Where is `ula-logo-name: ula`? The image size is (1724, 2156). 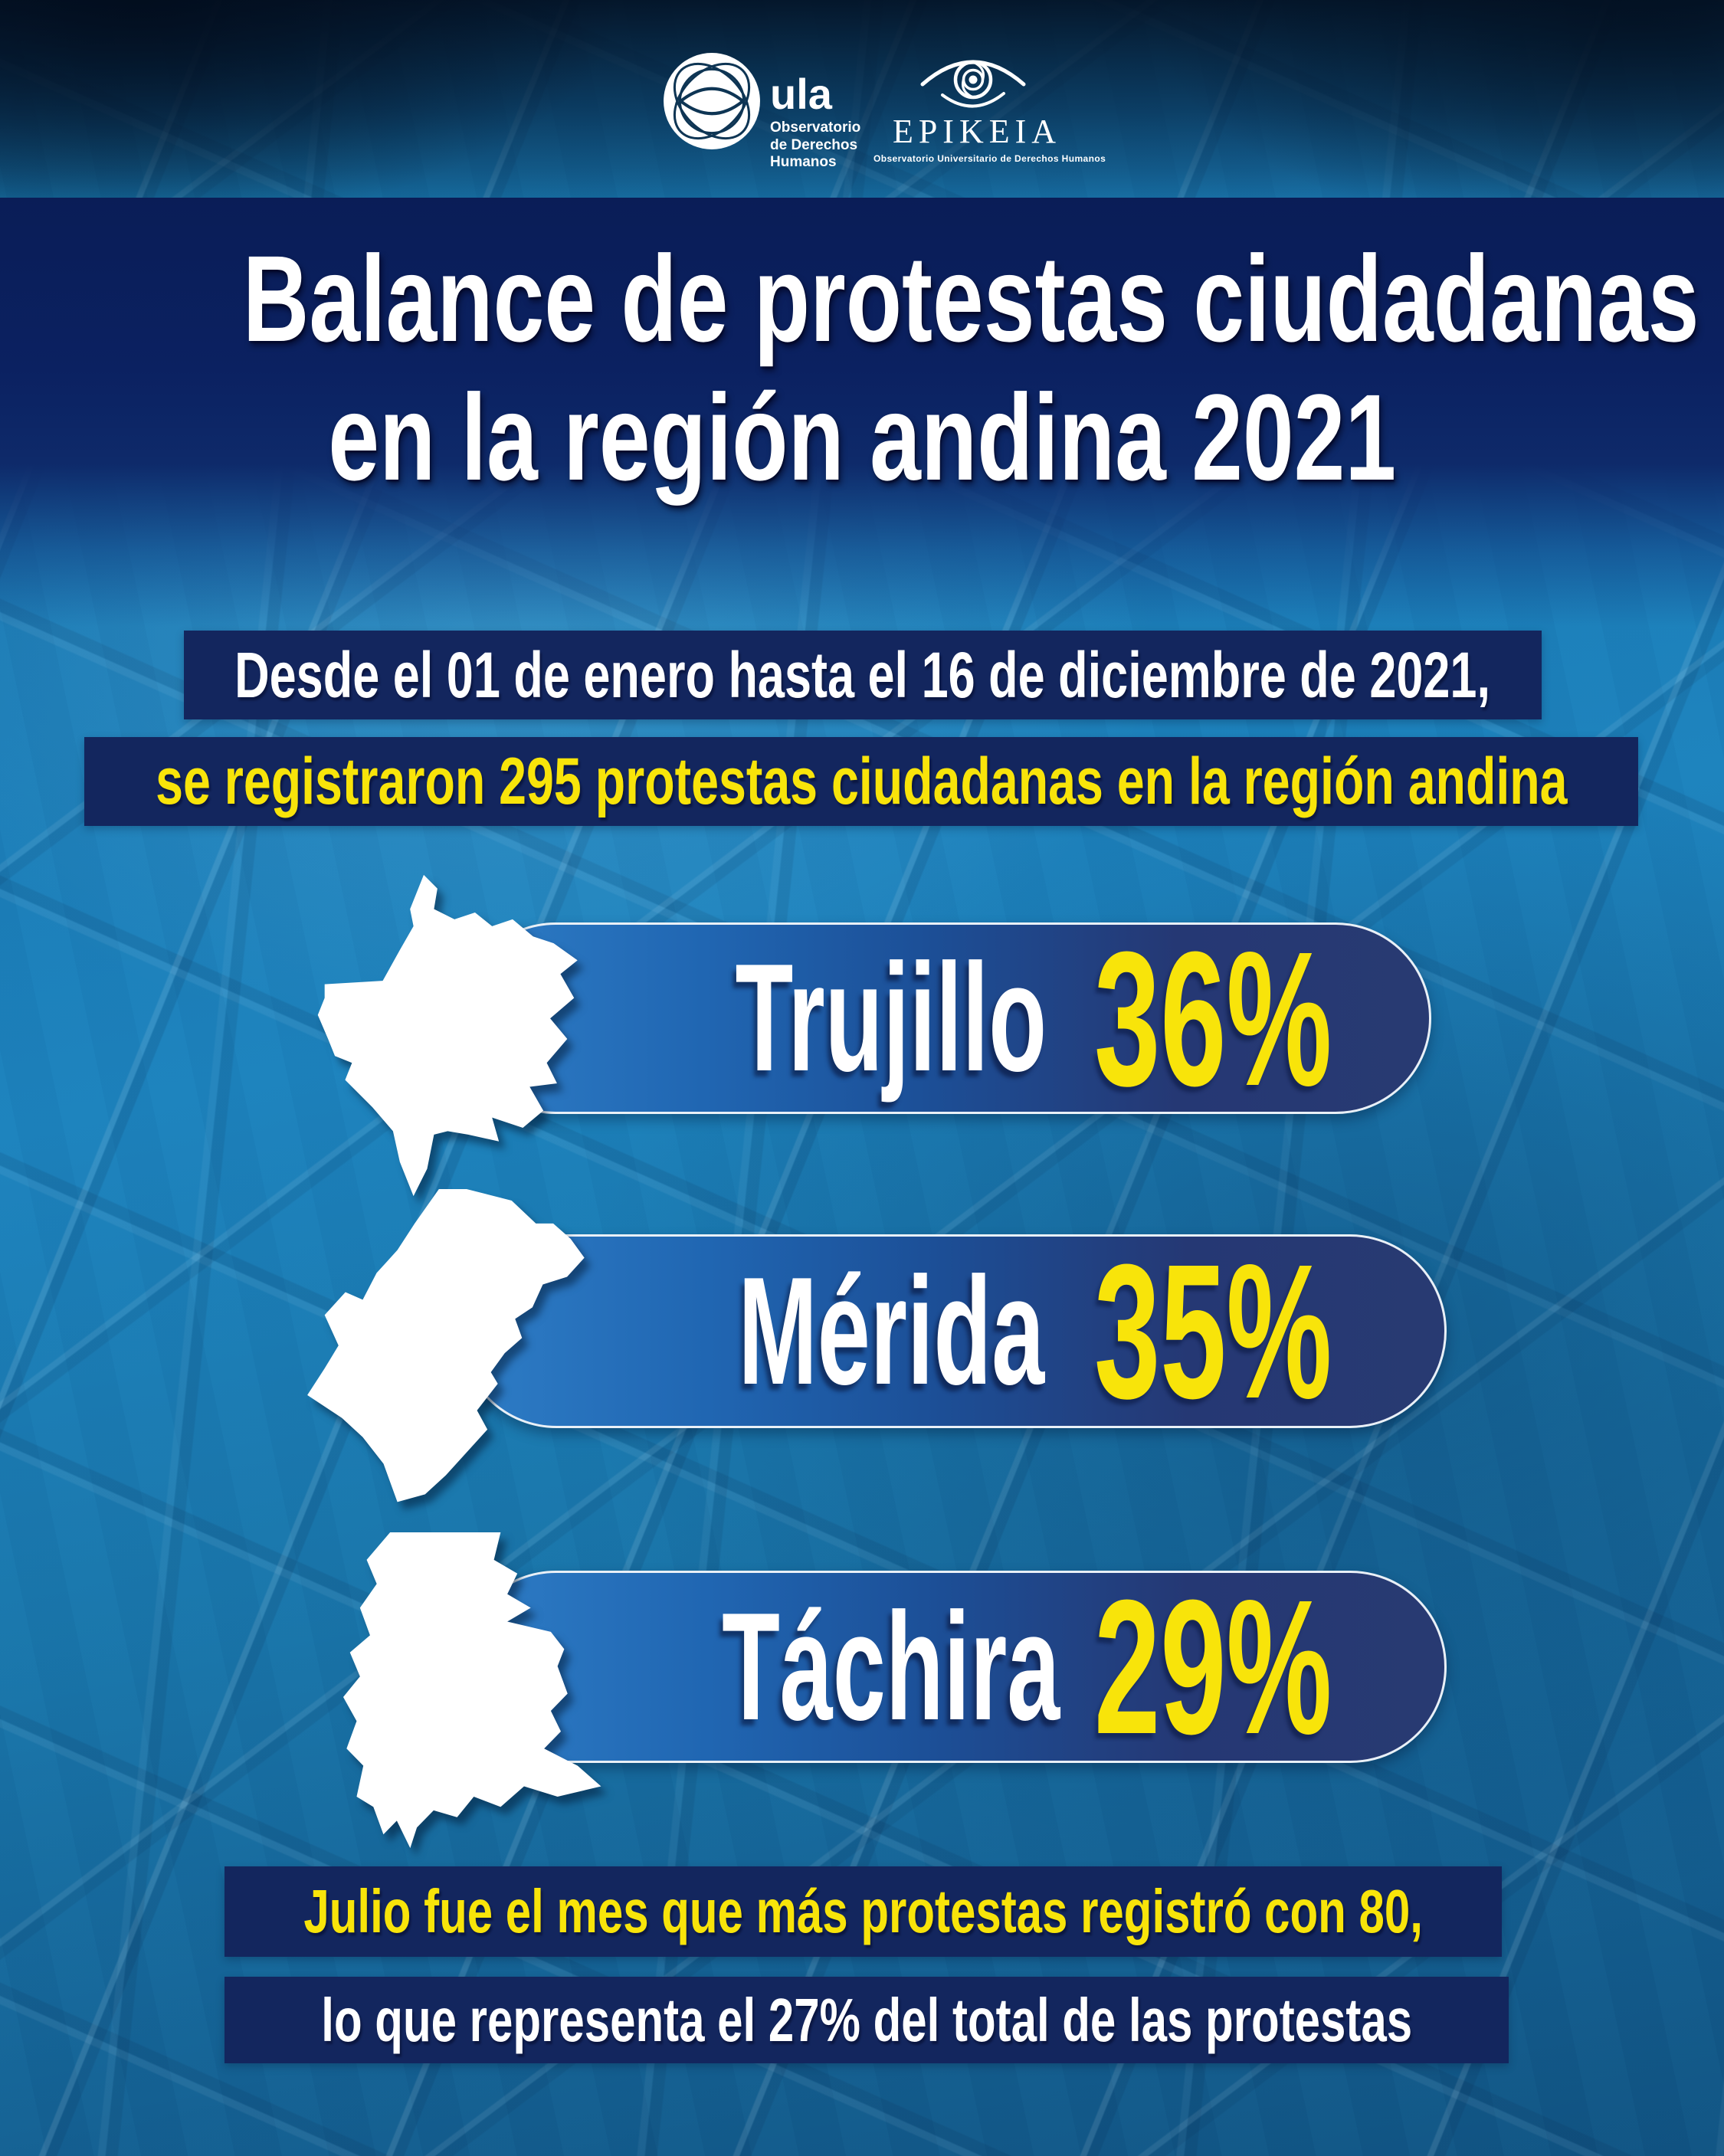 ula-logo-name: ula is located at coordinates (801, 94).